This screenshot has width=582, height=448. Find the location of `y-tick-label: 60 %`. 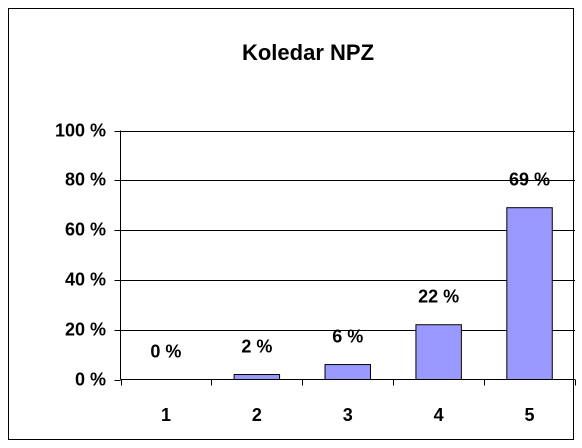

y-tick-label: 60 % is located at coordinates (85, 229).